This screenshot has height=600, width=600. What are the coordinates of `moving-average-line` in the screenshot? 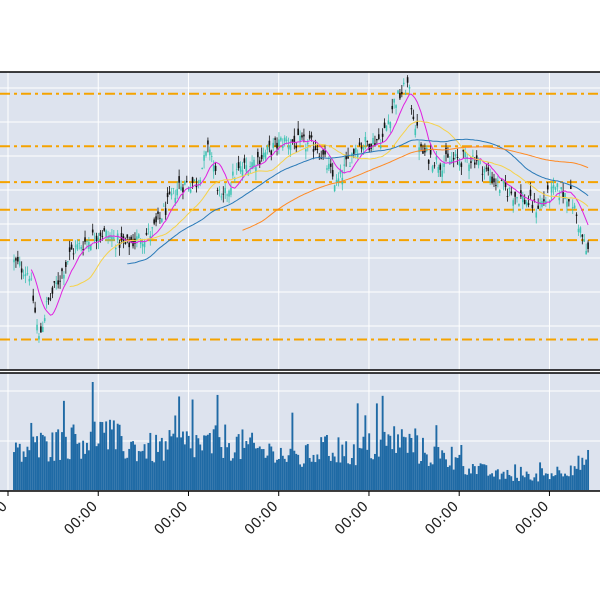 It's located at (415, 188).